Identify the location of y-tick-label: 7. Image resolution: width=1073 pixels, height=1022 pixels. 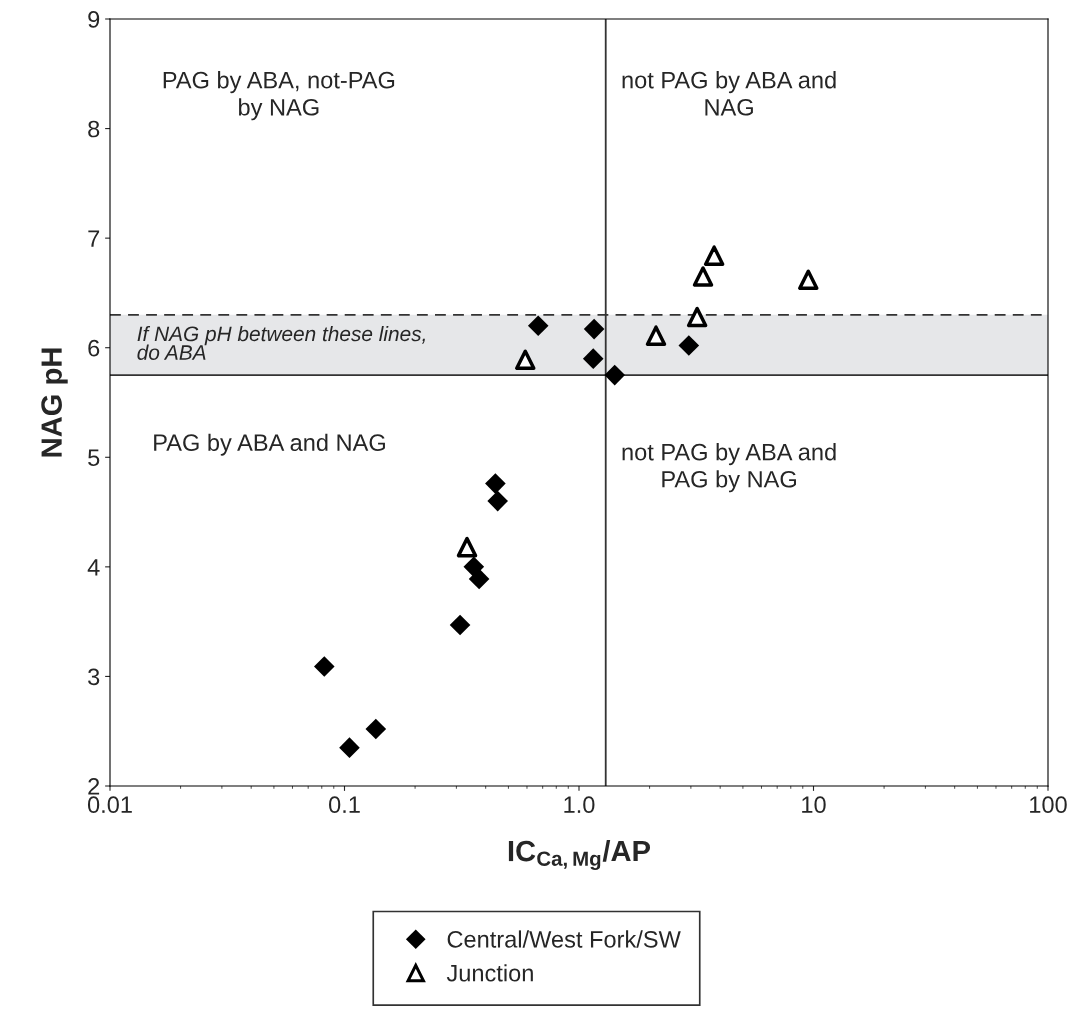
(94, 238).